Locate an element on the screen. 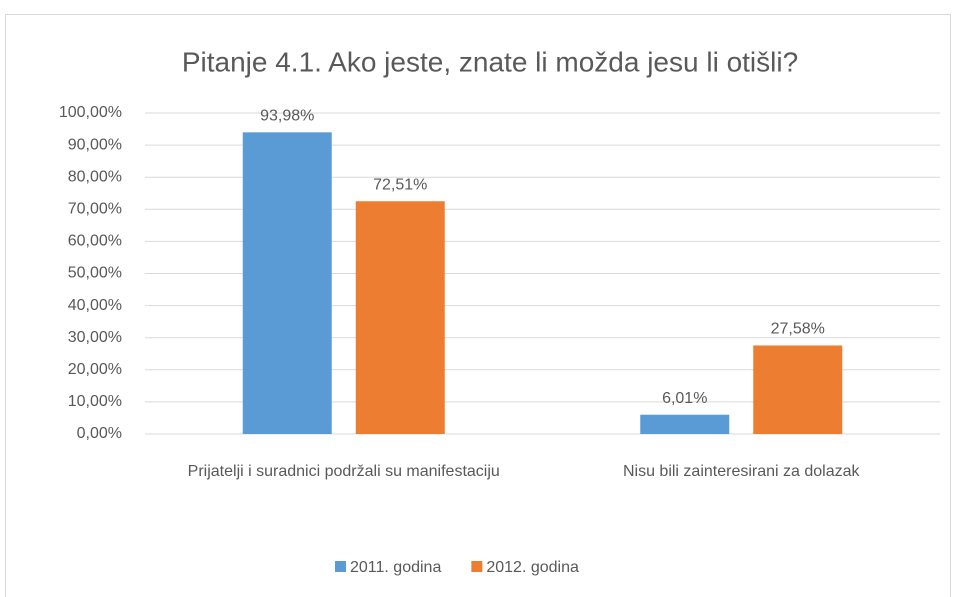  y-tick-label: 0,00% is located at coordinates (99, 433).